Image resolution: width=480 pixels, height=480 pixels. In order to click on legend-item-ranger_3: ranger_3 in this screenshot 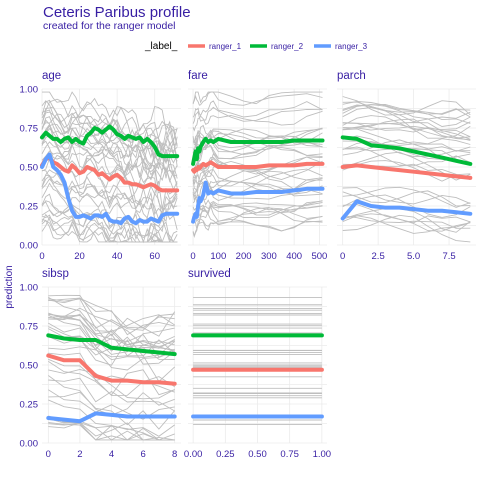, I will do `click(341, 46)`.